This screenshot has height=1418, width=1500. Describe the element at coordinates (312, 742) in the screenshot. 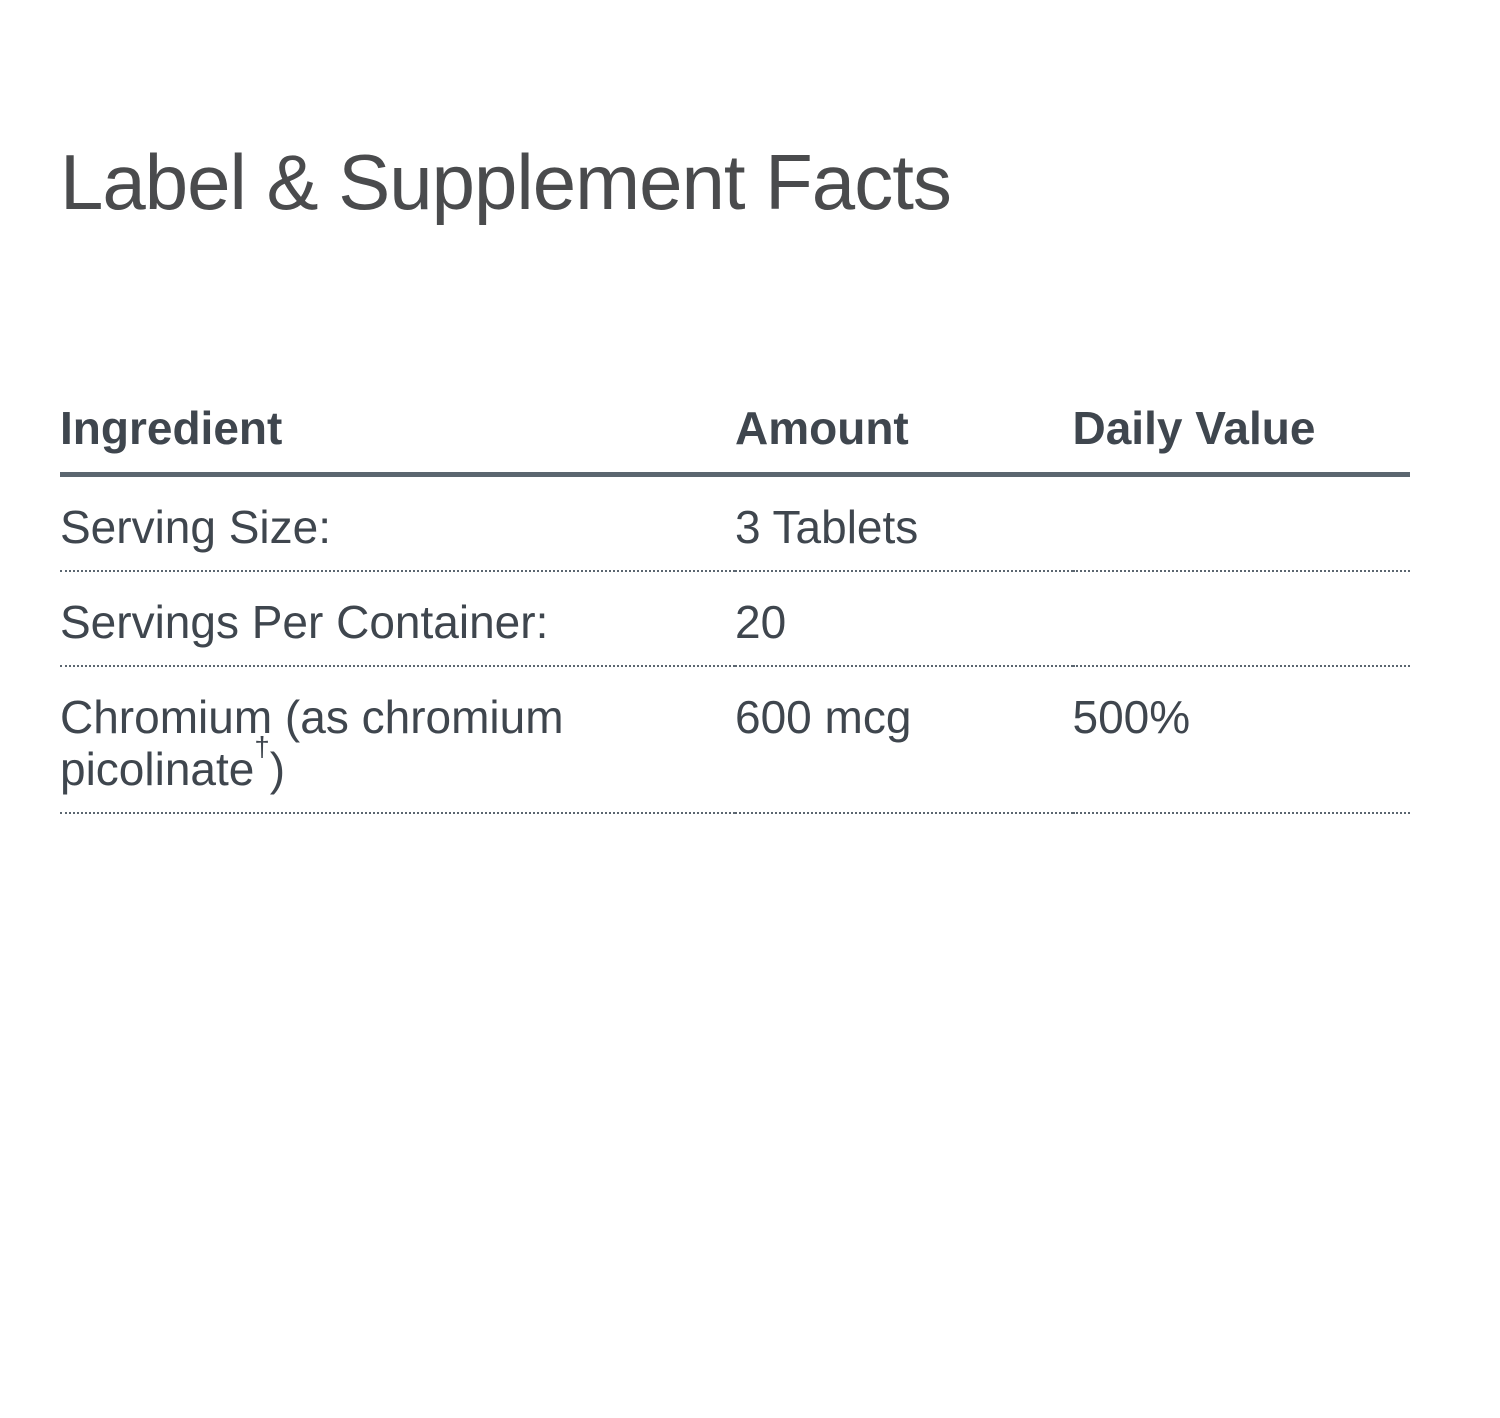

I see `ingredient-label: Chromium (as chromium picolinate` at that location.